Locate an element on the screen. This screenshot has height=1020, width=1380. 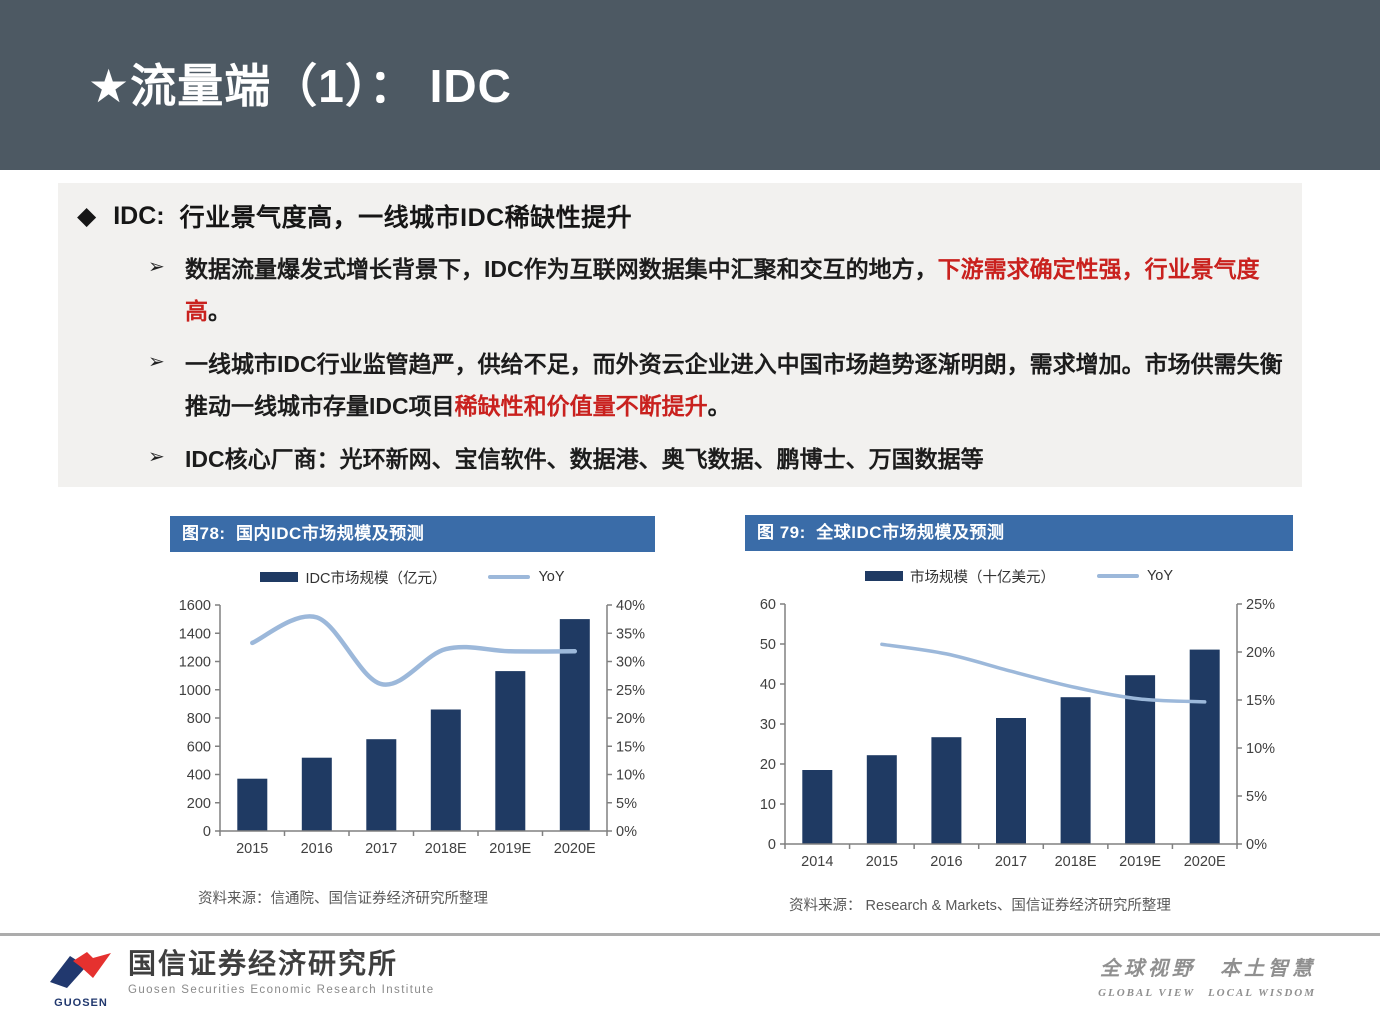
svg-text: 1000 is located at coordinates (195, 691).